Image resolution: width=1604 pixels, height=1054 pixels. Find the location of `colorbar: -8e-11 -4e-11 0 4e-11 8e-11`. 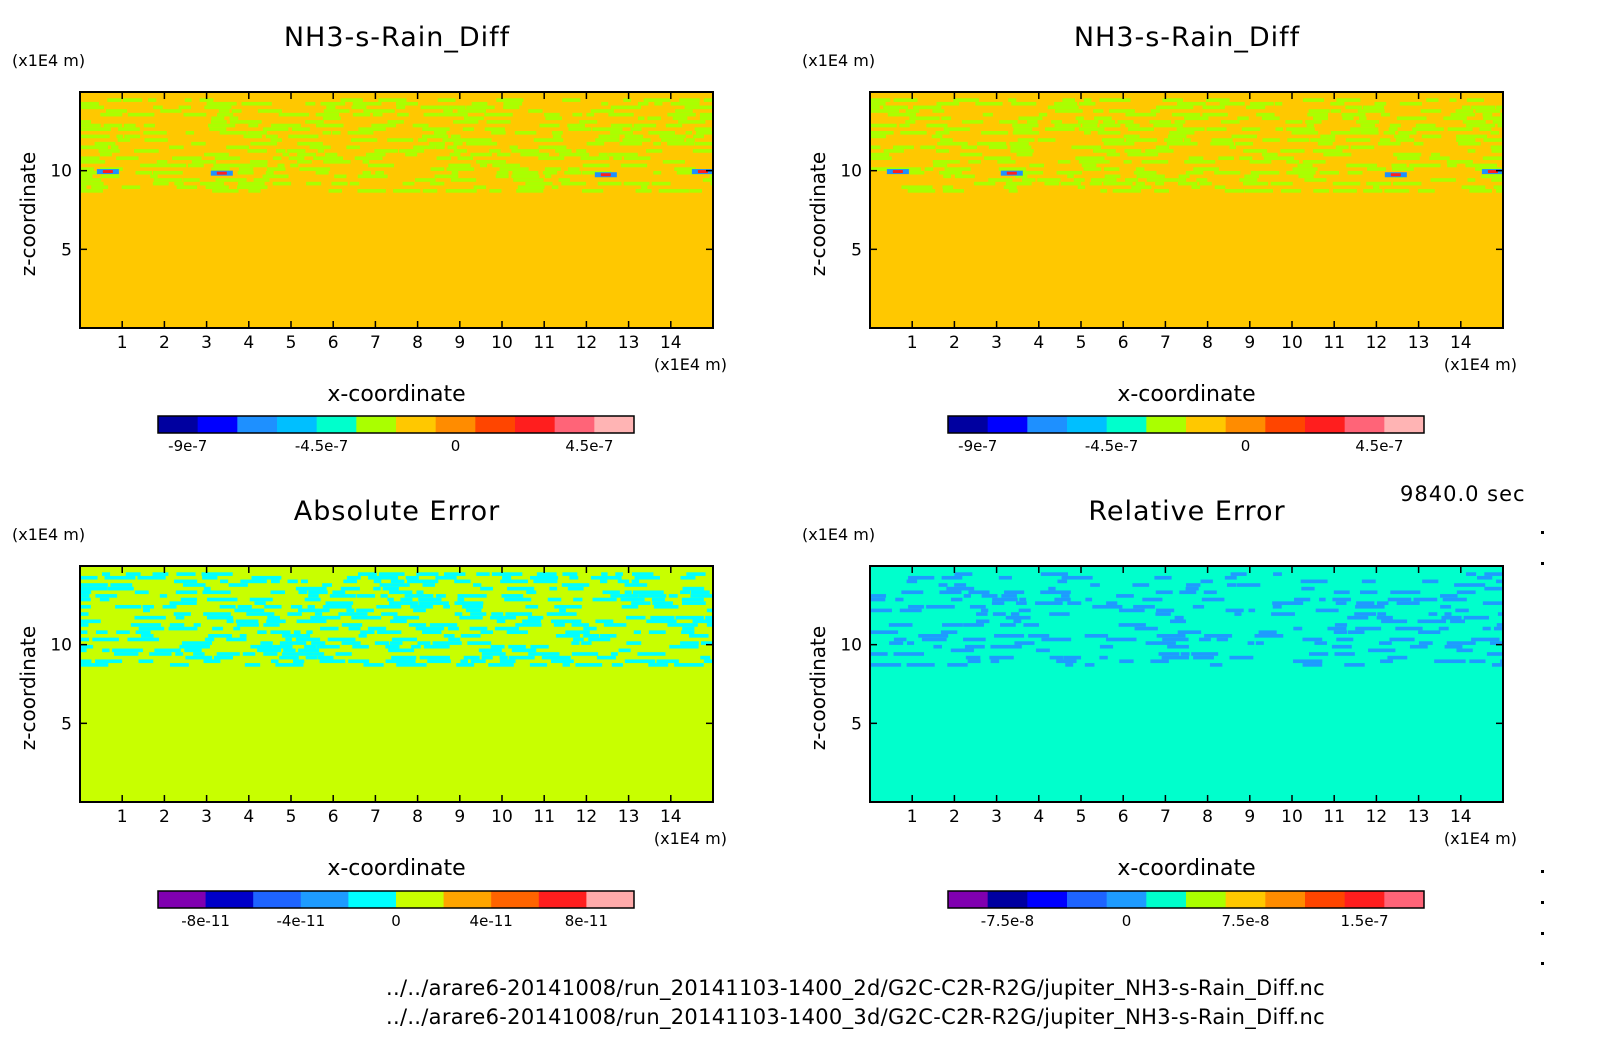

colorbar: -8e-11 -4e-11 0 4e-11 8e-11 is located at coordinates (396, 910).